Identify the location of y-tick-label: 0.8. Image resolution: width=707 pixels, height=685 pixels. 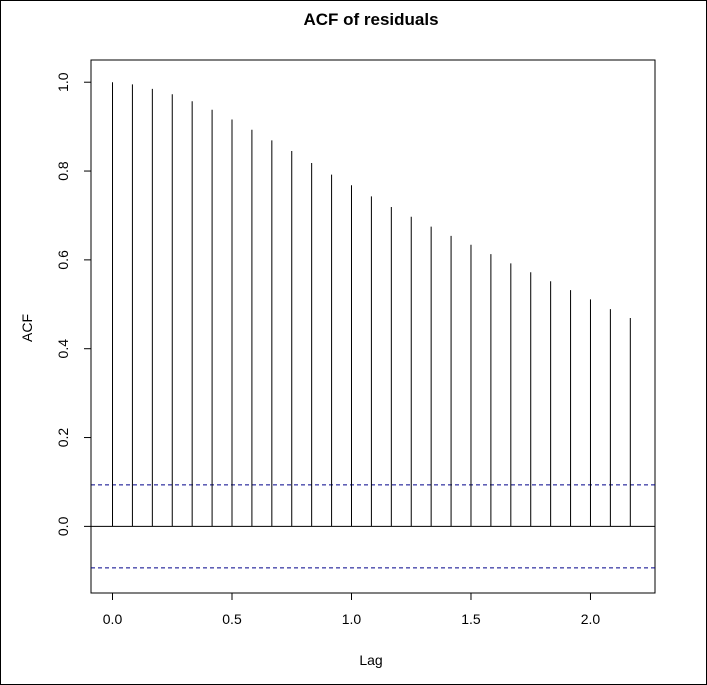
(63, 171).